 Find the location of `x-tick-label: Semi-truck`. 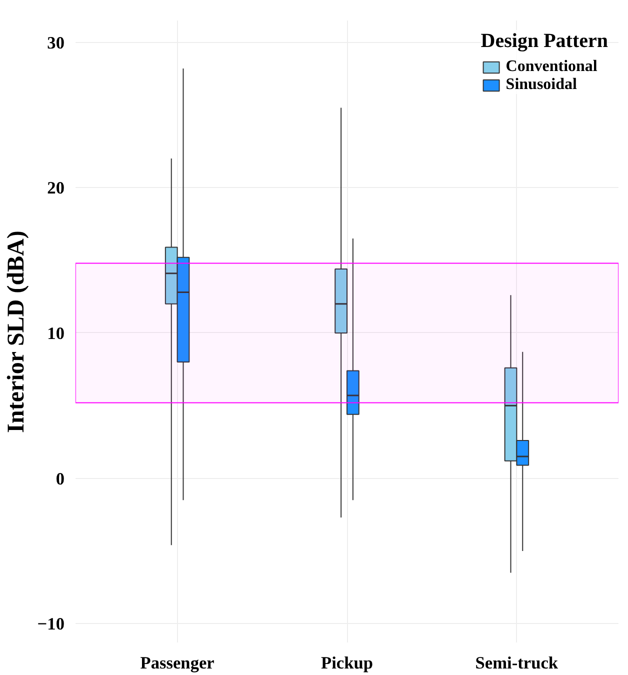

x-tick-label: Semi-truck is located at coordinates (516, 663).